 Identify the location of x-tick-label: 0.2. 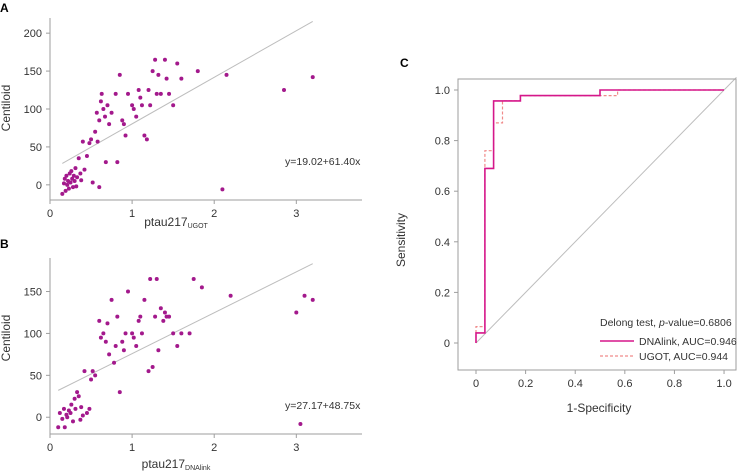
(525, 384).